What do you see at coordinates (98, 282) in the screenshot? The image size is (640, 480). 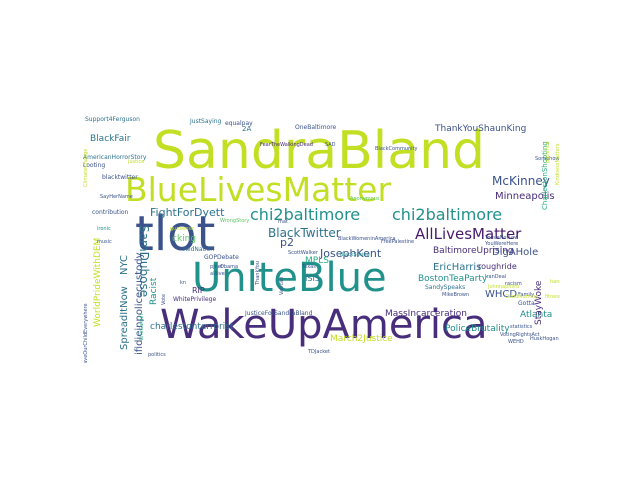 I see `word: WorldPrideWithDEM` at bounding box center [98, 282].